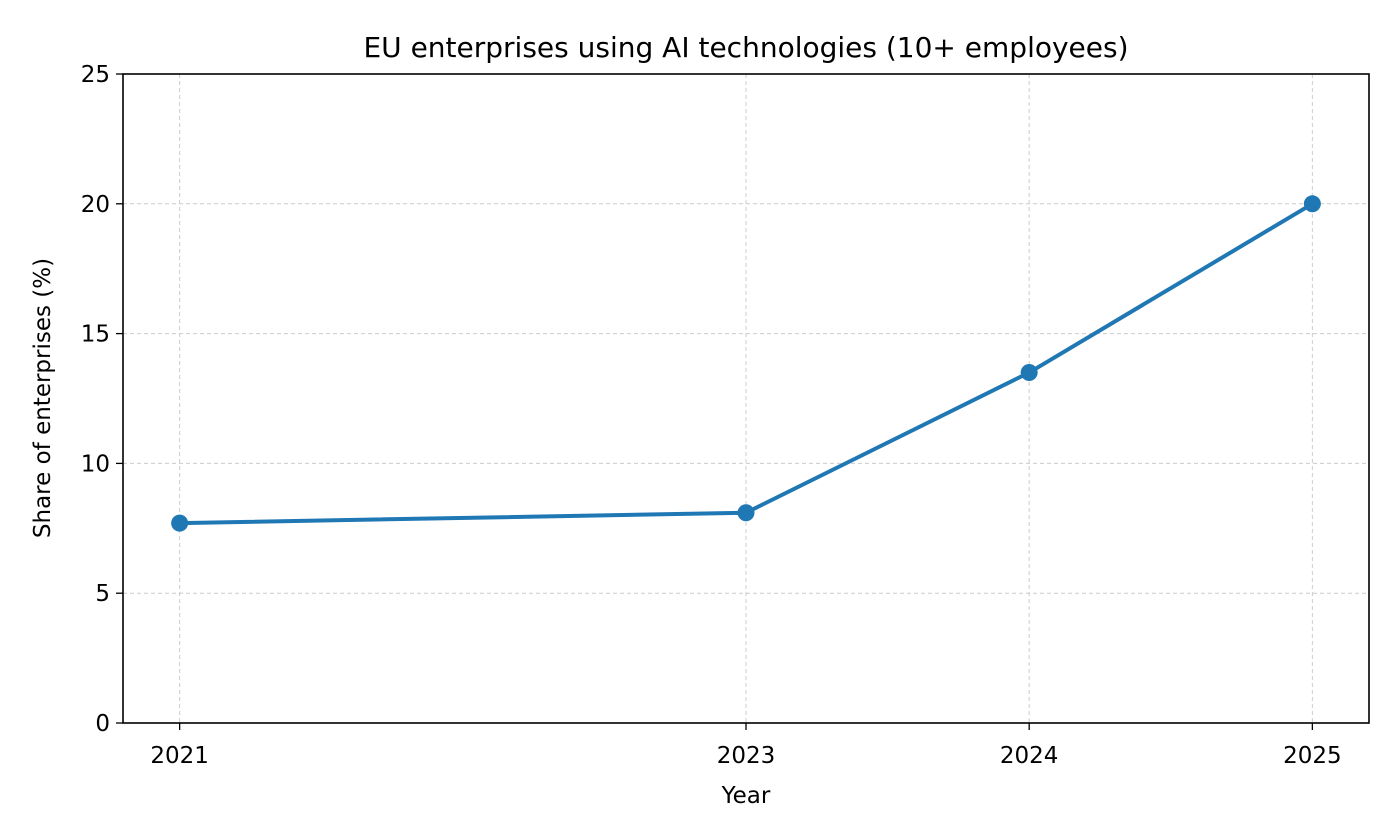  I want to click on y-tick-label: 5, so click(102, 594).